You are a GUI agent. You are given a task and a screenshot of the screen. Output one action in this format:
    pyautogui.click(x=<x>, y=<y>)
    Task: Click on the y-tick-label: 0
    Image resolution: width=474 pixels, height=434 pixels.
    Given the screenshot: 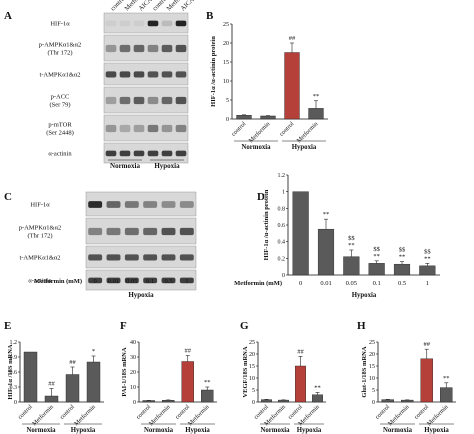 What is the action you would take?
    pyautogui.click(x=134, y=403)
    